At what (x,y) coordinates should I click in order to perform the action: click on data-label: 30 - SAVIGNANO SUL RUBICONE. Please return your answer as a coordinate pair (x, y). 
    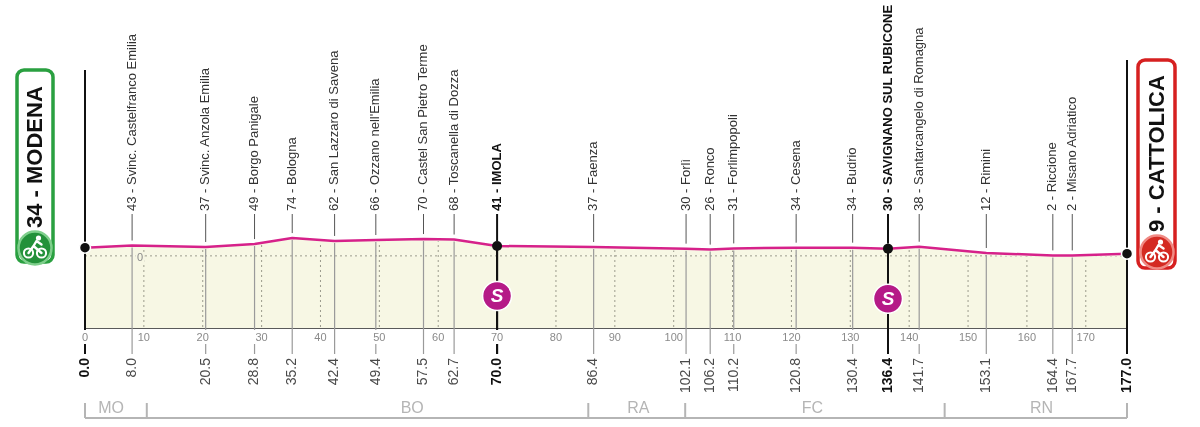
    Looking at the image, I should click on (887, 107).